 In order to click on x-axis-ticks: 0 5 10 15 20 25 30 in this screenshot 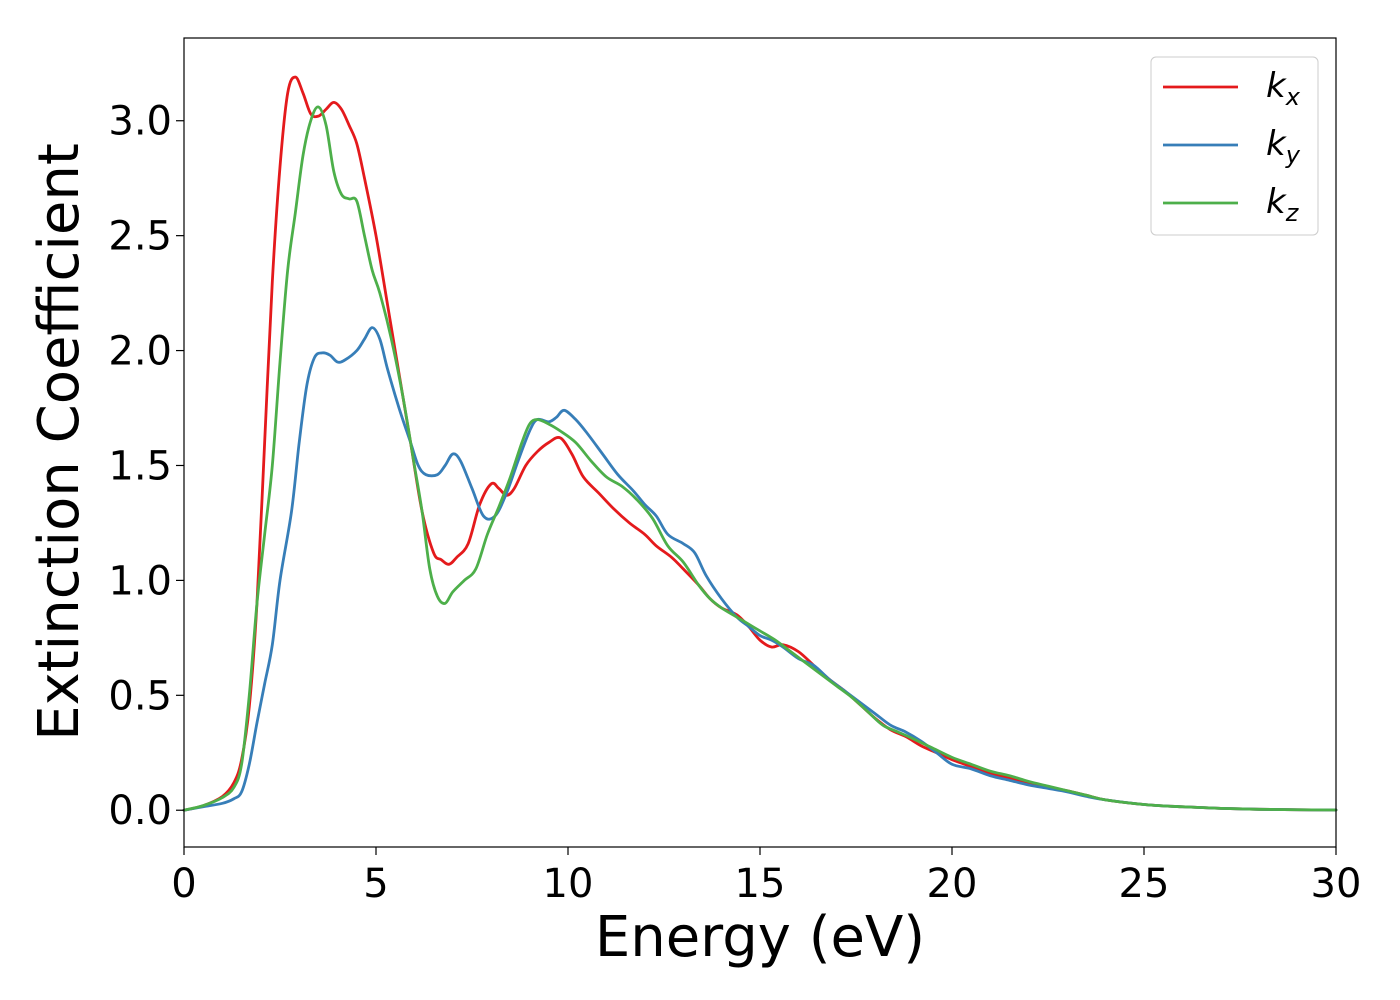, I will do `click(766, 877)`.